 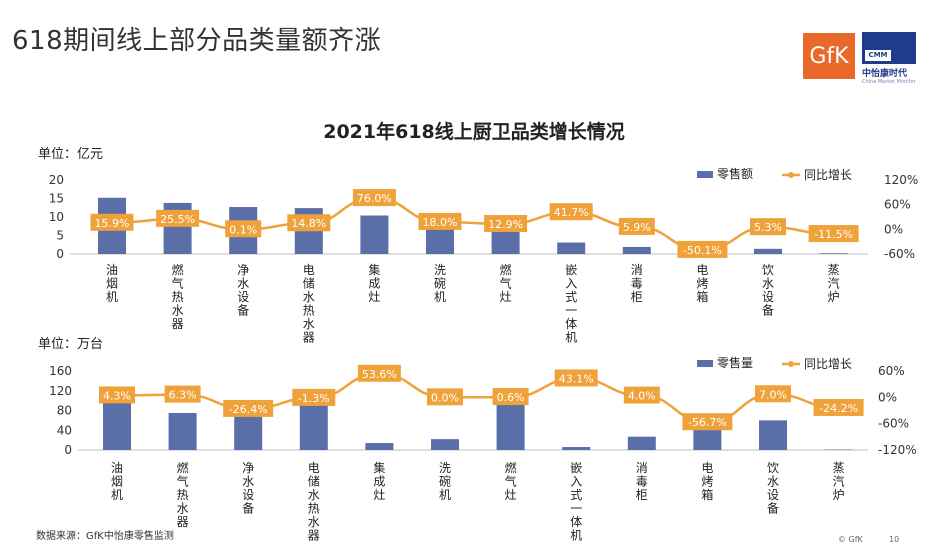 I want to click on chart1-right-tick: 60%, so click(x=897, y=205).